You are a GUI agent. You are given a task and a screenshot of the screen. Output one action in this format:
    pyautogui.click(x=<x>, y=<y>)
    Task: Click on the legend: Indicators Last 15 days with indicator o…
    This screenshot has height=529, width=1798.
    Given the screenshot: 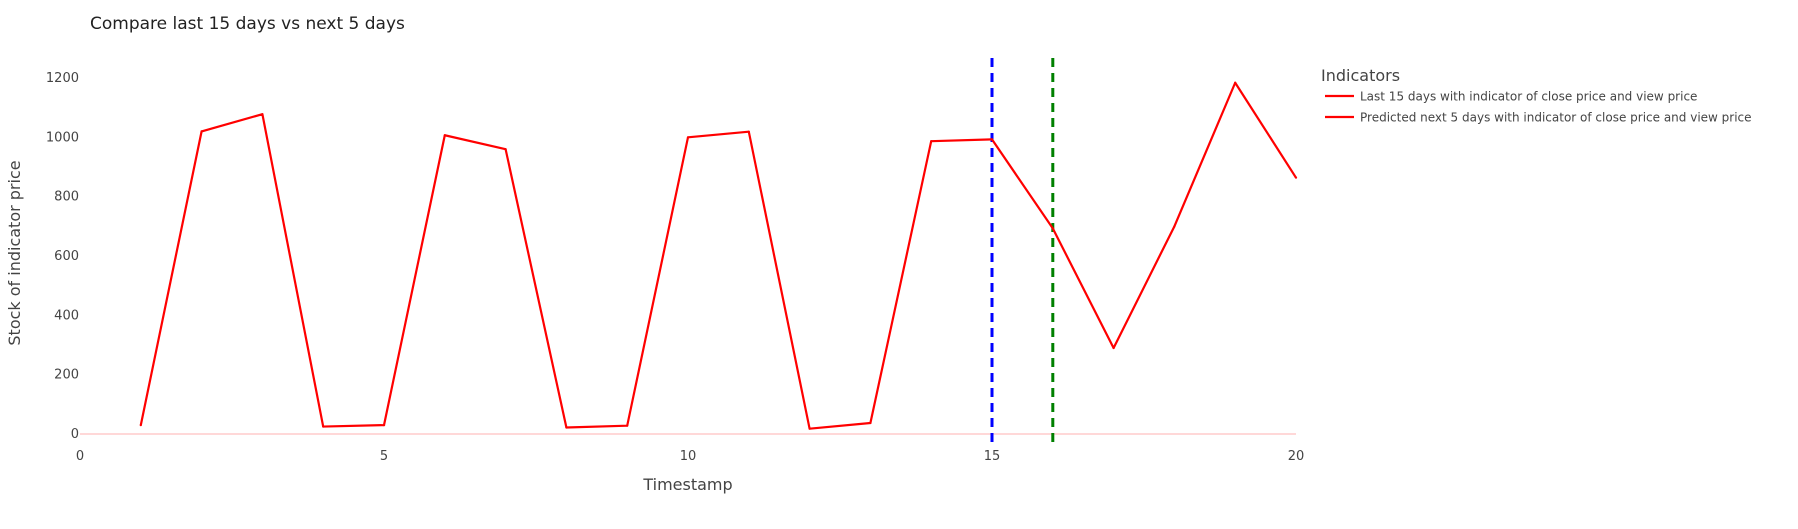 What is the action you would take?
    pyautogui.click(x=1536, y=95)
    